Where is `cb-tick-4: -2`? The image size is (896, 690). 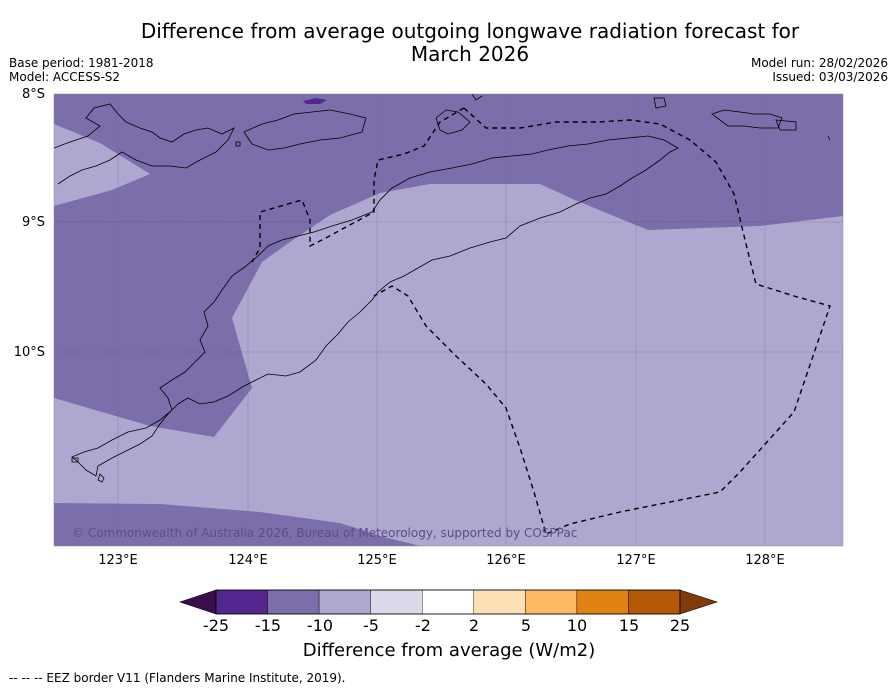
cb-tick-4: -2 is located at coordinates (423, 625).